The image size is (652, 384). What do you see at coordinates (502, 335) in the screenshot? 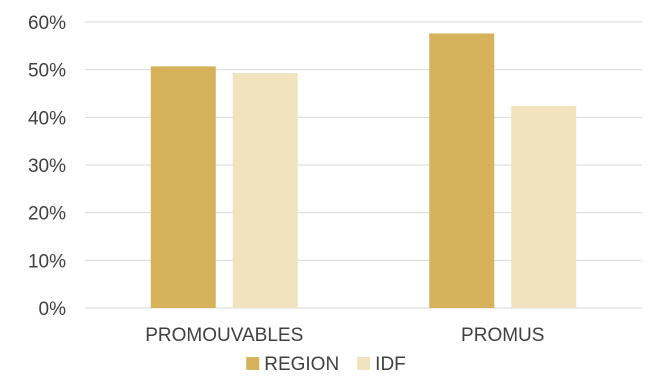
I see `x-category-label: PROMUS` at bounding box center [502, 335].